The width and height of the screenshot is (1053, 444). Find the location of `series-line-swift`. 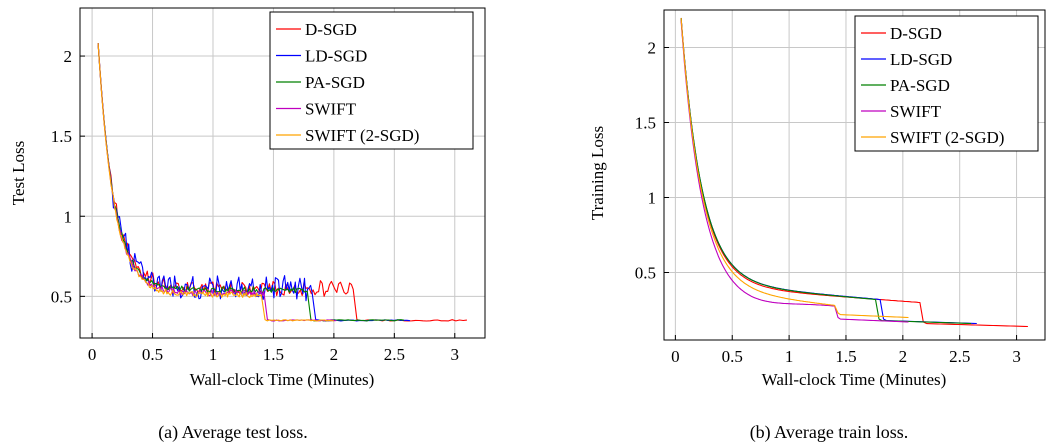

series-line-swift is located at coordinates (794, 171).